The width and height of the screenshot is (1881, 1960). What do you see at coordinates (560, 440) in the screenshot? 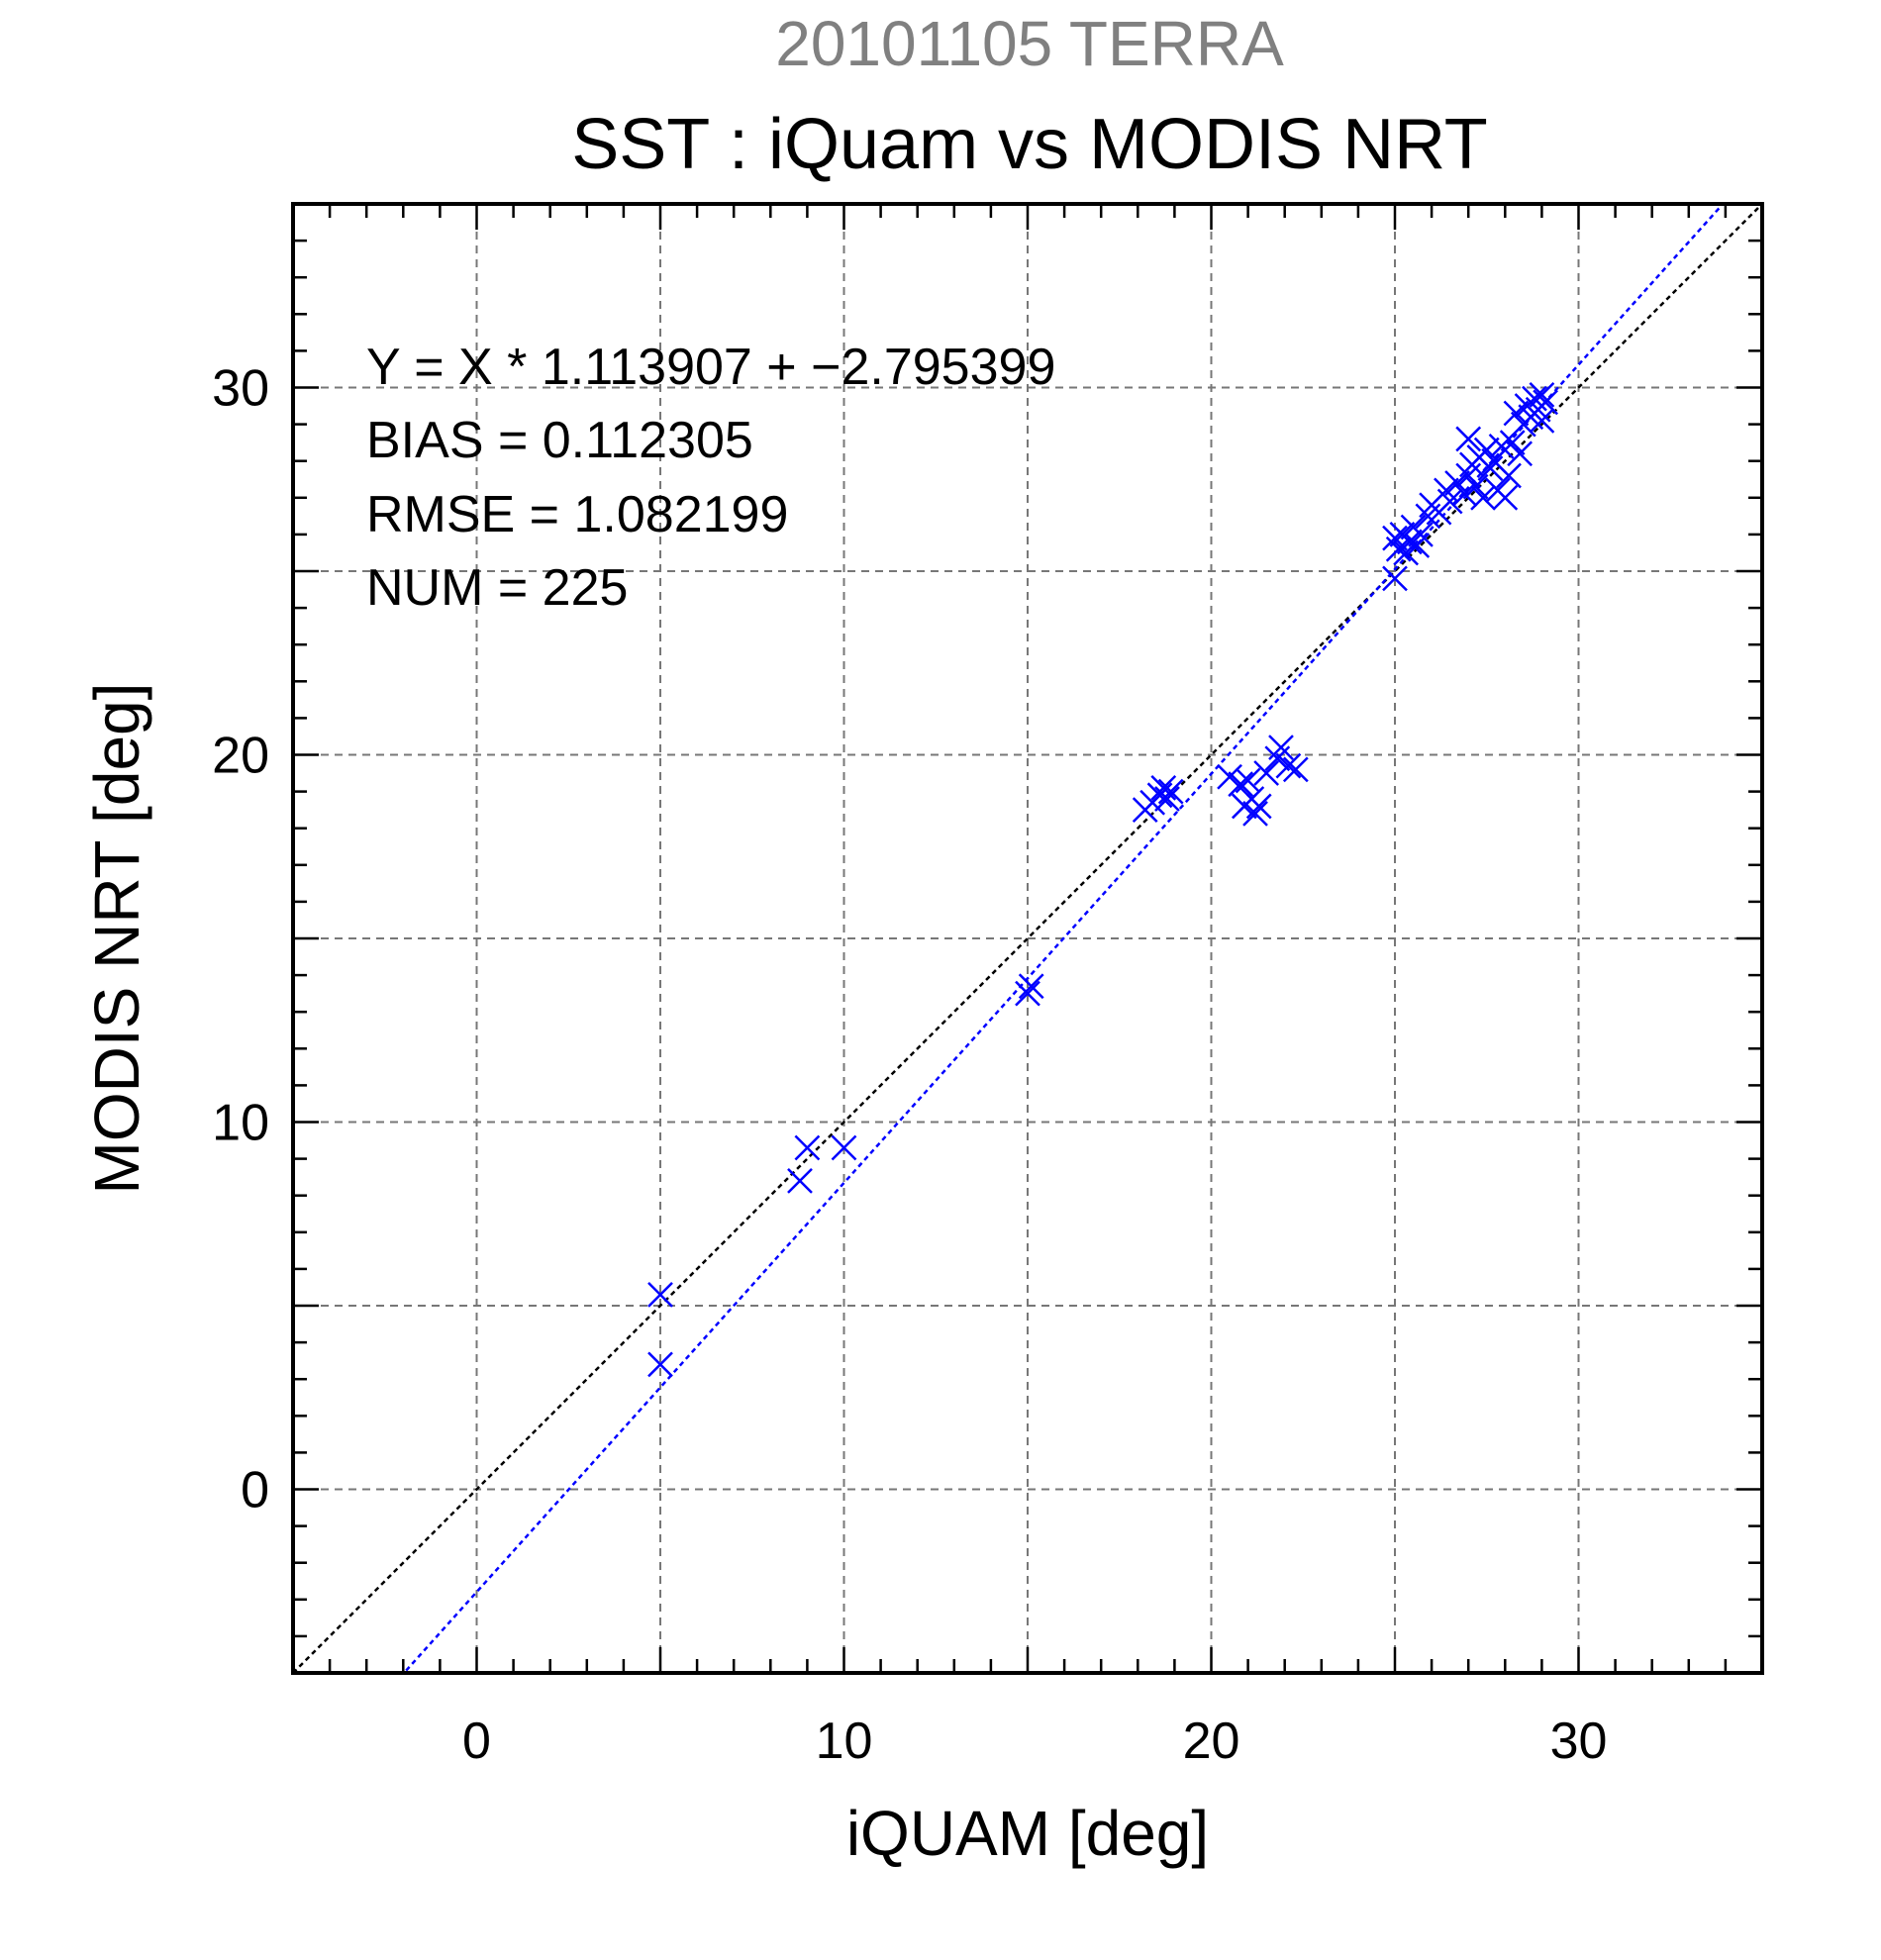
I see `stat-bias: BIAS = 0.112305` at bounding box center [560, 440].